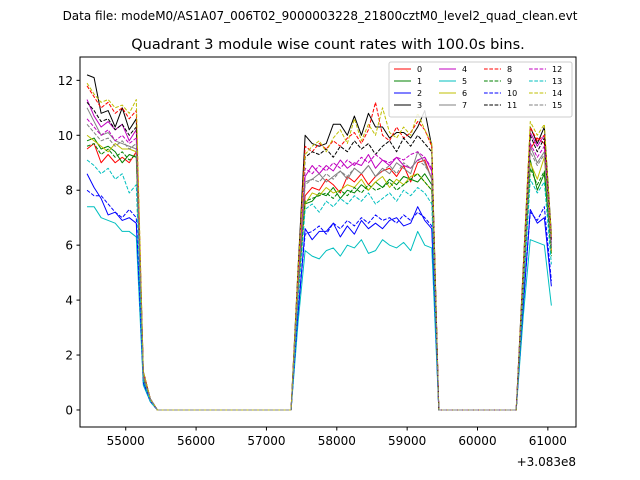 Image resolution: width=640 pixels, height=480 pixels. I want to click on legend-label-2: 2, so click(419, 93).